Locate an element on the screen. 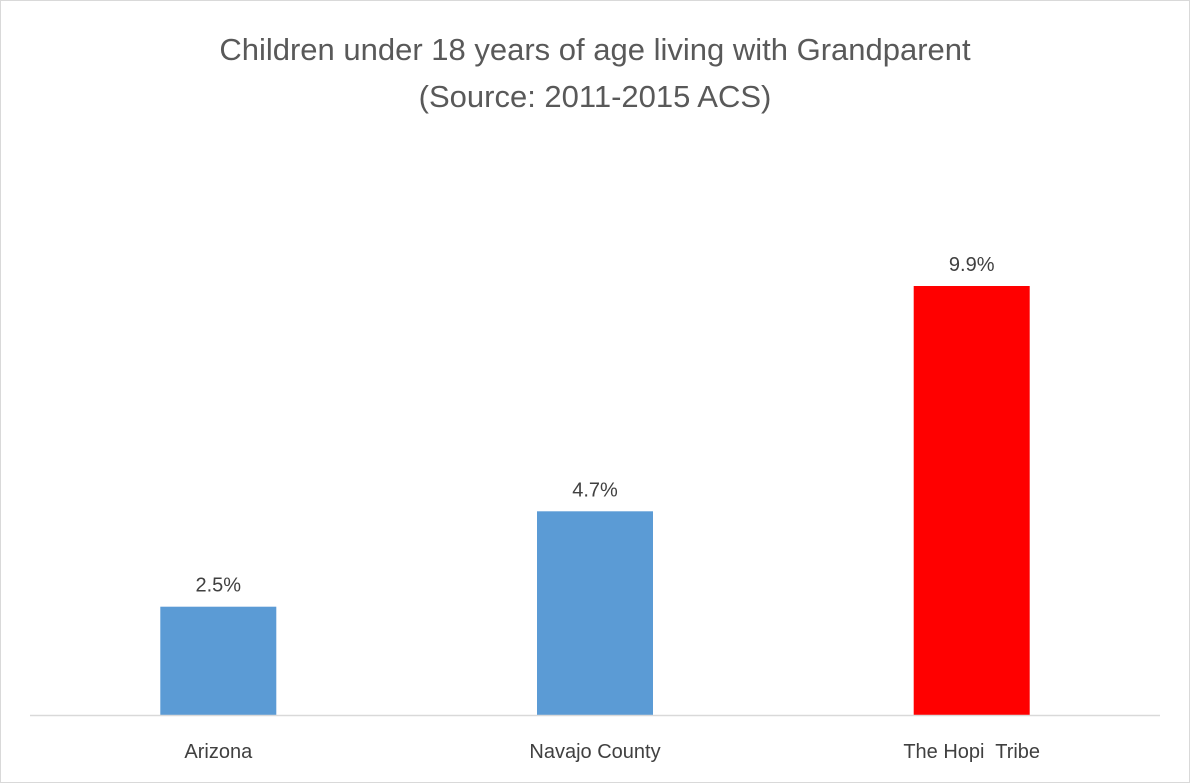 The height and width of the screenshot is (783, 1190). x-tick-label: The Hopi Tribe is located at coordinates (971, 752).